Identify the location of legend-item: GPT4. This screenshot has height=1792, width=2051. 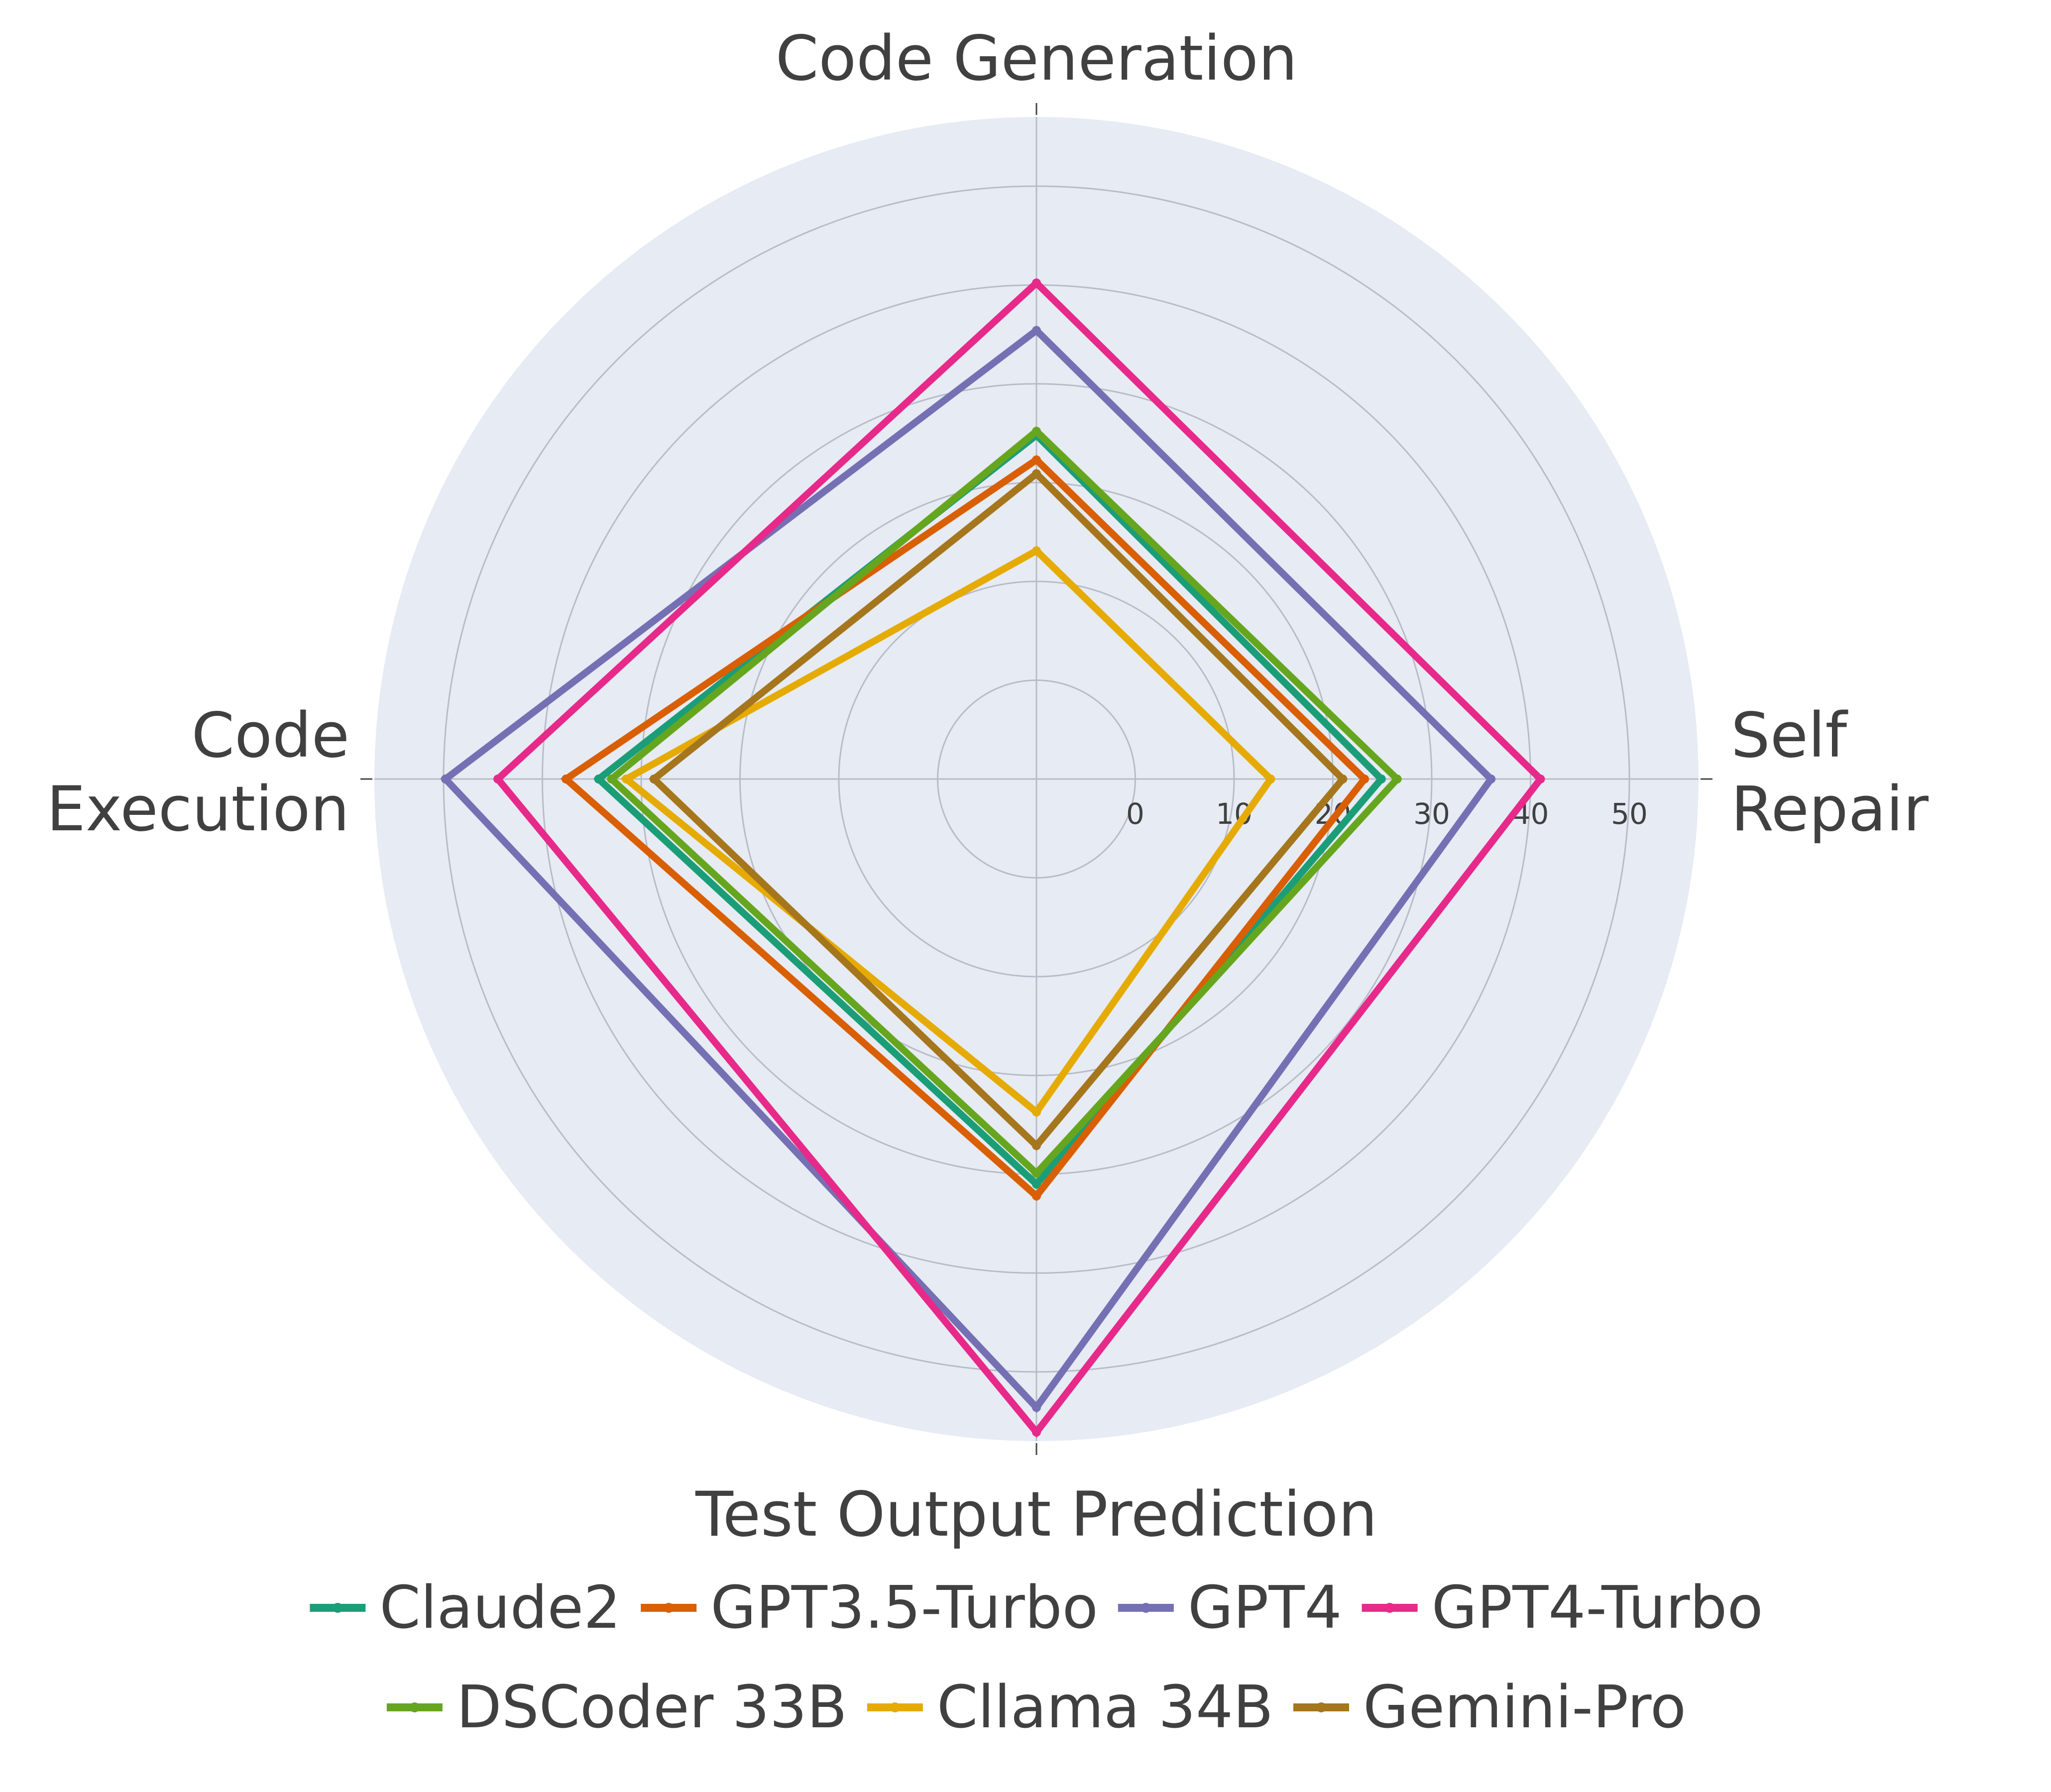
(1230, 1608).